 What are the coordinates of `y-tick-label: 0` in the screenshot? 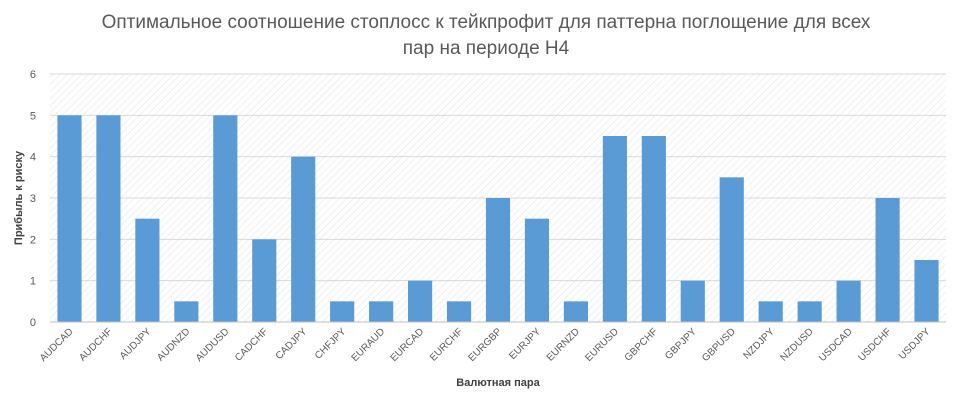 It's located at (33, 323).